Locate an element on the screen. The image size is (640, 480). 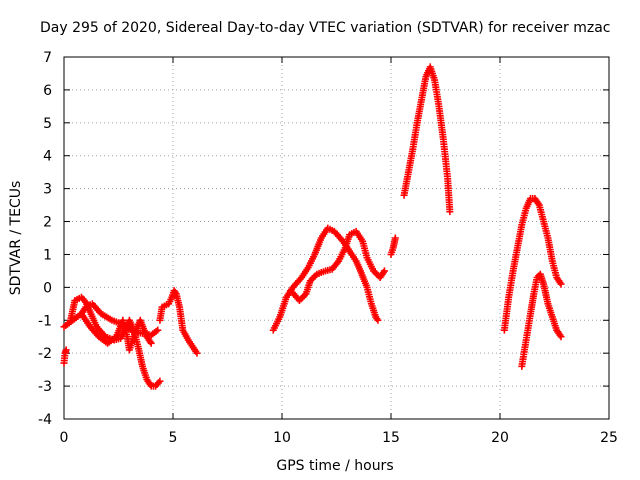
x-tick-label: 0 is located at coordinates (64, 438).